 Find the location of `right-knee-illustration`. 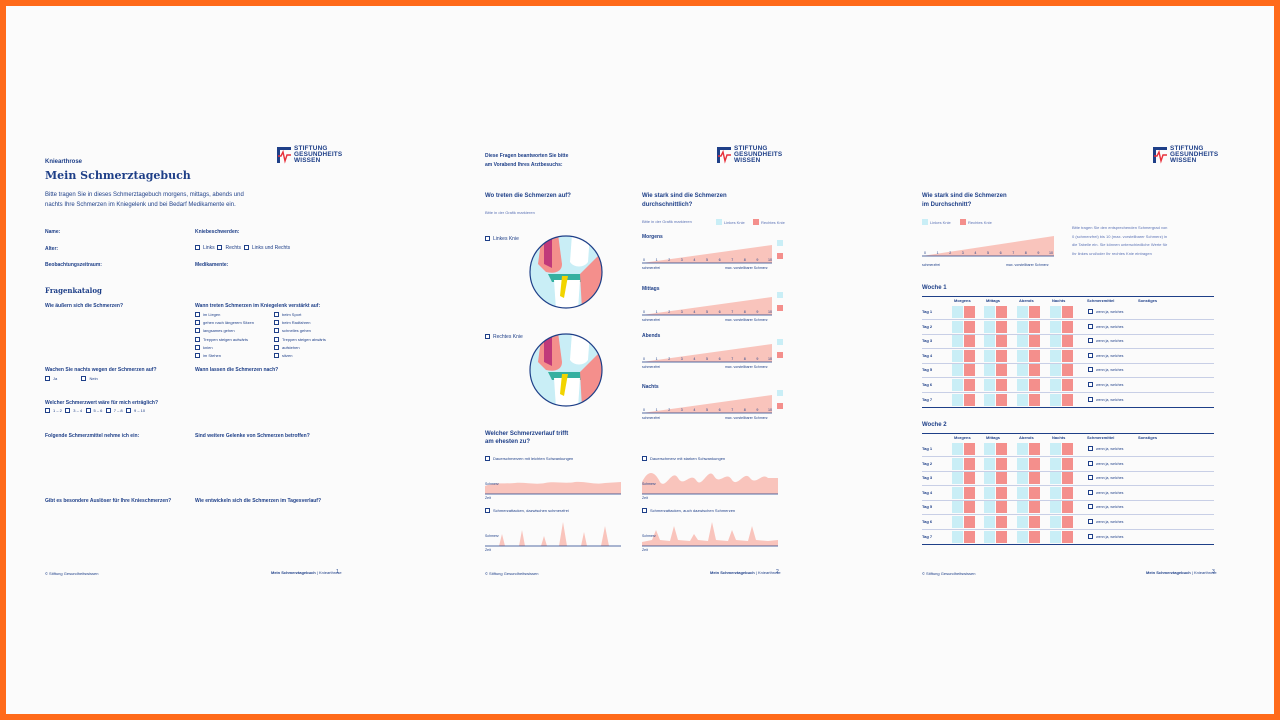

right-knee-illustration is located at coordinates (566, 370).